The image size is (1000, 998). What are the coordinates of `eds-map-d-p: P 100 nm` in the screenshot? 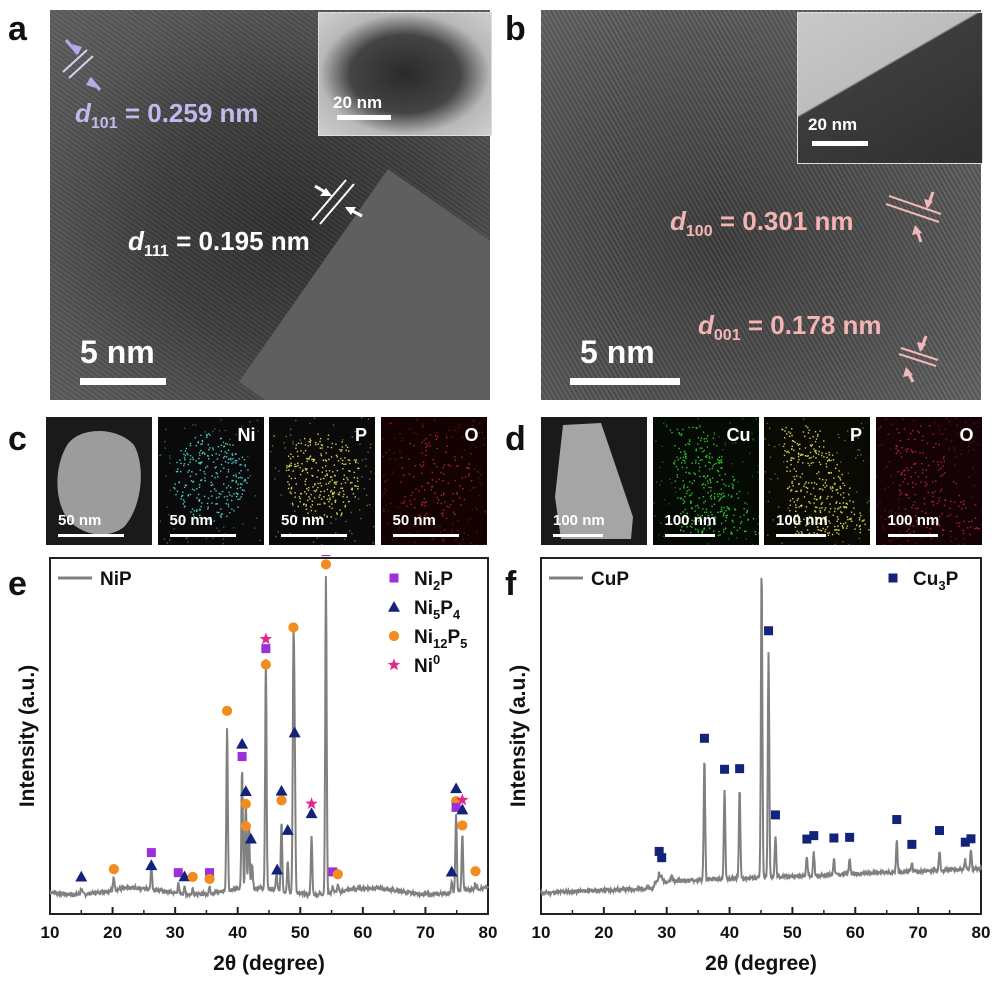 It's located at (817, 481).